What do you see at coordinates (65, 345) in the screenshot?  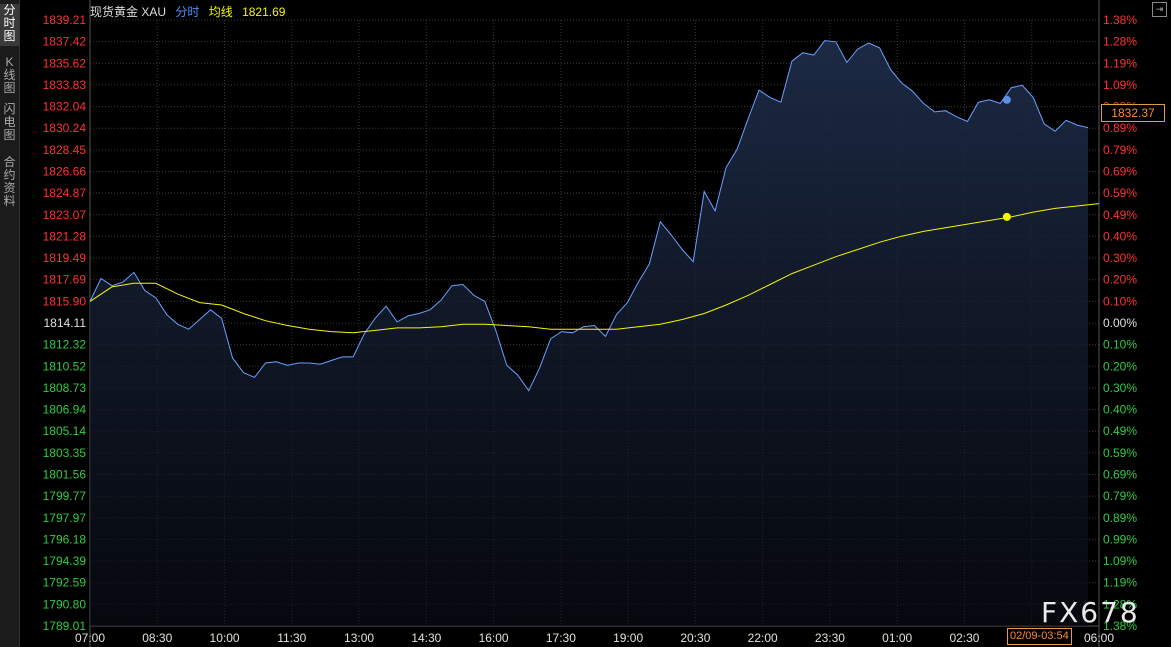 I see `y-left-tick-label: 1812.32` at bounding box center [65, 345].